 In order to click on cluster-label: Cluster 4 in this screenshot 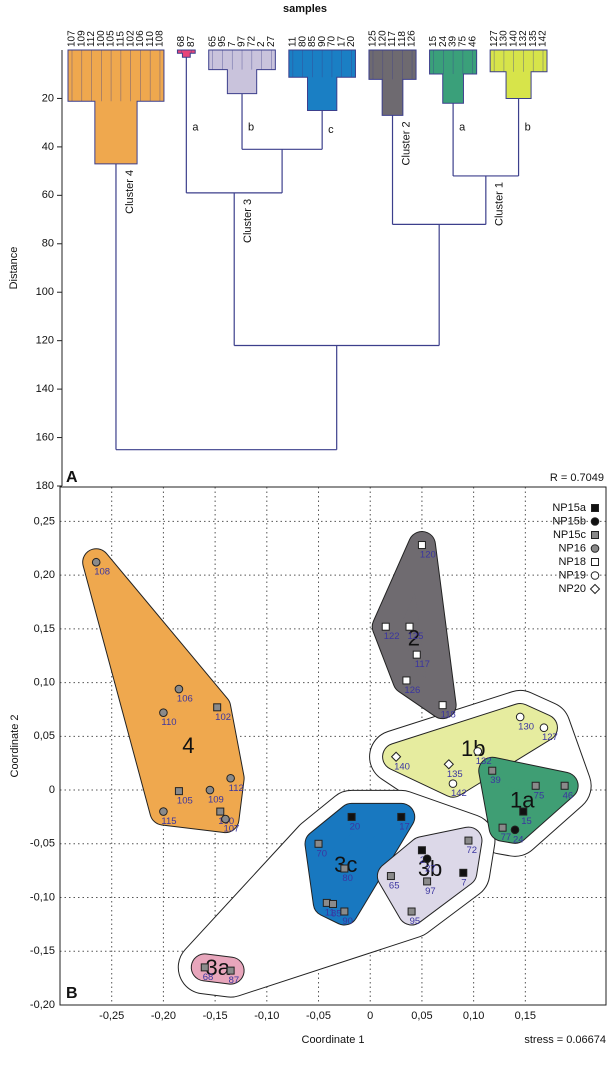, I will do `click(130, 192)`.